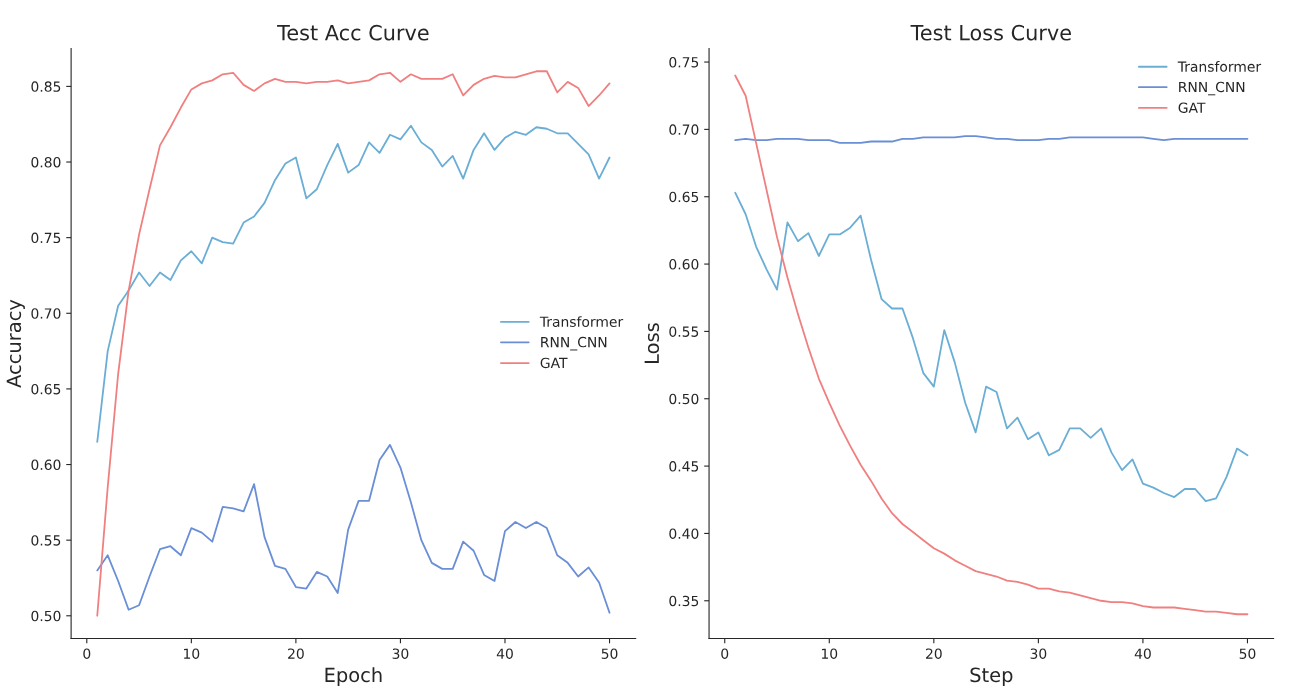 The width and height of the screenshot is (1293, 694). I want to click on y-tick-label: 0.80, so click(46, 162).